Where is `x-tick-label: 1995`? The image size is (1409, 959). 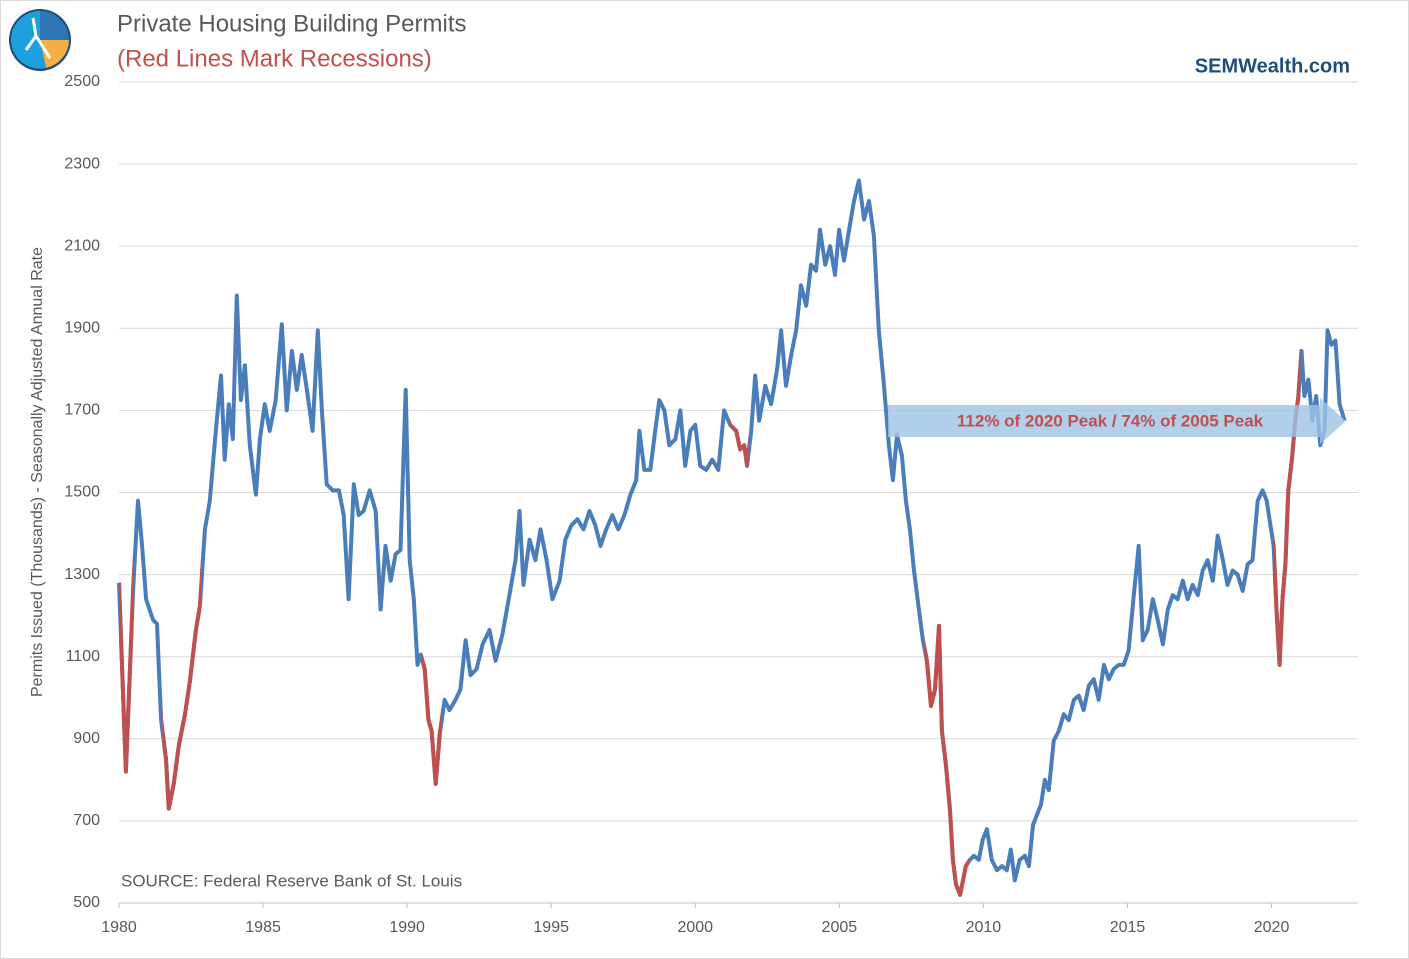 x-tick-label: 1995 is located at coordinates (551, 927).